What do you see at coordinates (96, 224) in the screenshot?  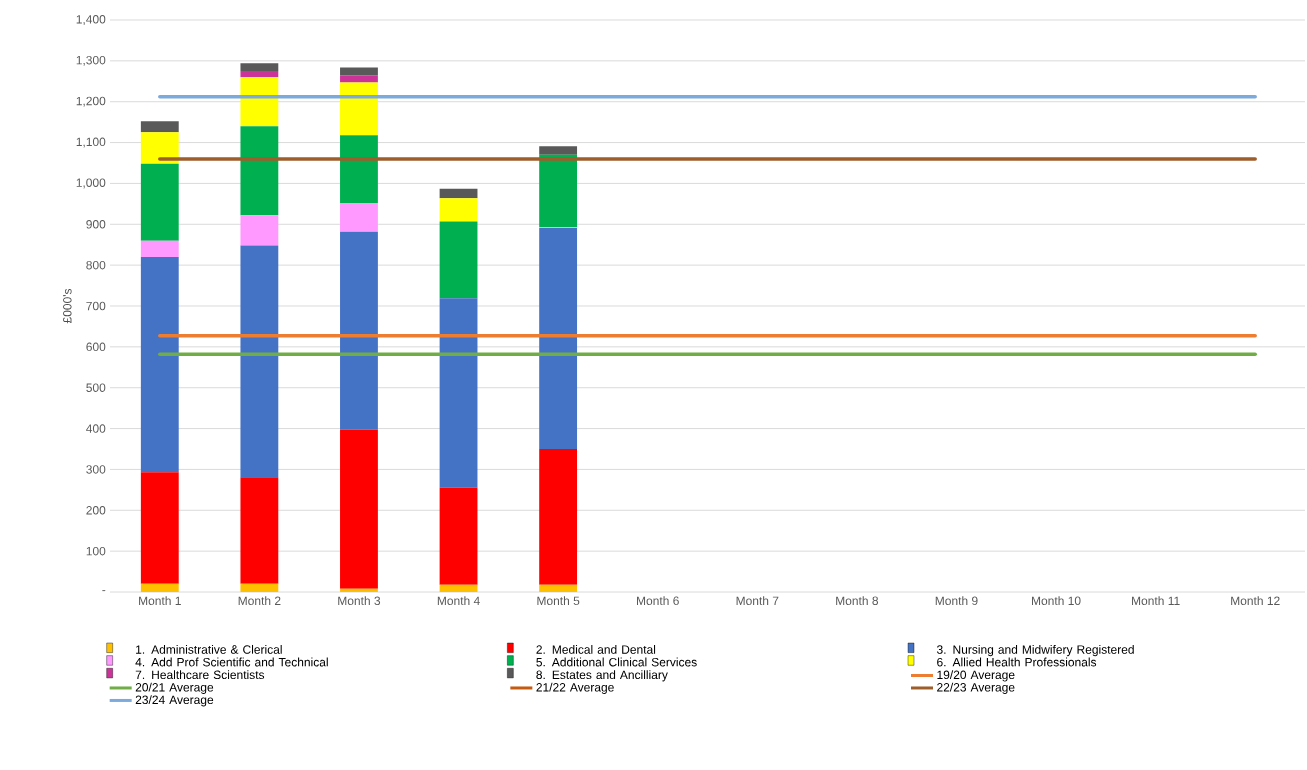 I see `y-tick-label: 900` at bounding box center [96, 224].